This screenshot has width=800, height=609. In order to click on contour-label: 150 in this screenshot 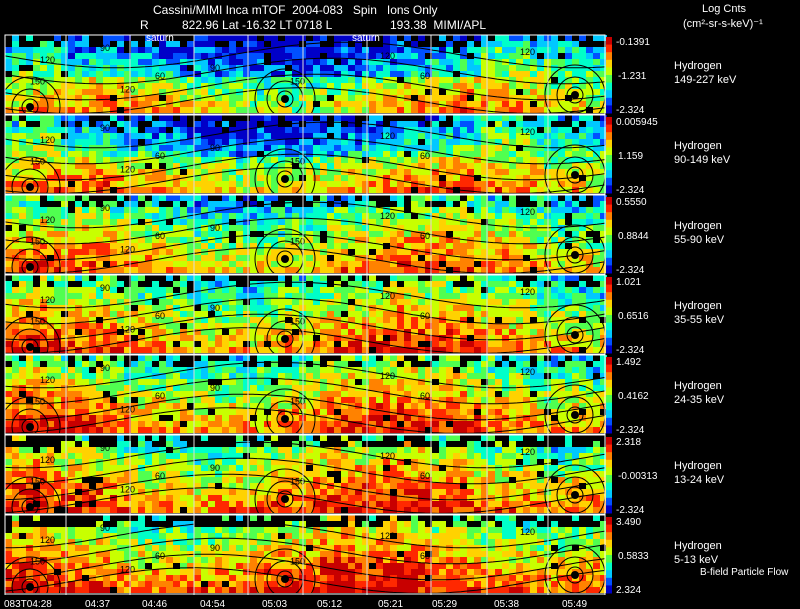, I will do `click(37, 322)`.